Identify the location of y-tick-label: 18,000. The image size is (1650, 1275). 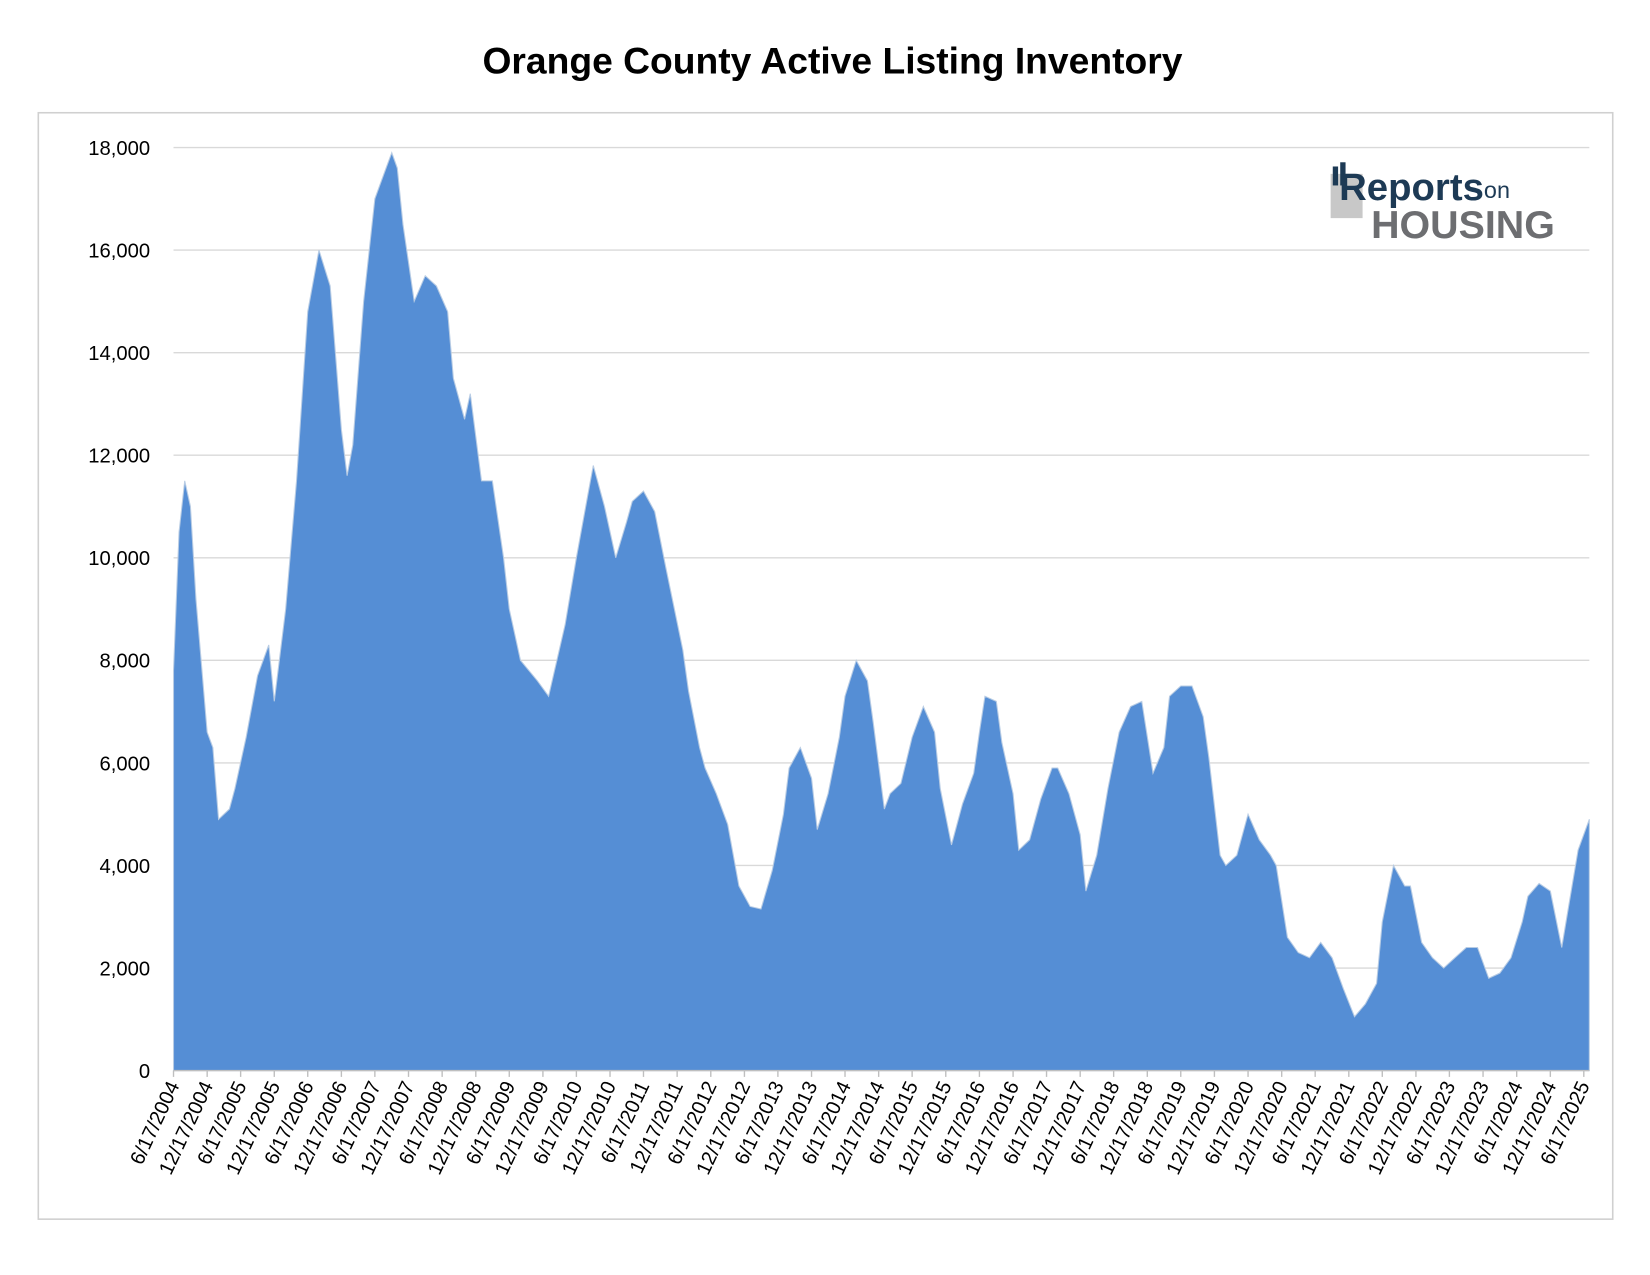
(119, 149).